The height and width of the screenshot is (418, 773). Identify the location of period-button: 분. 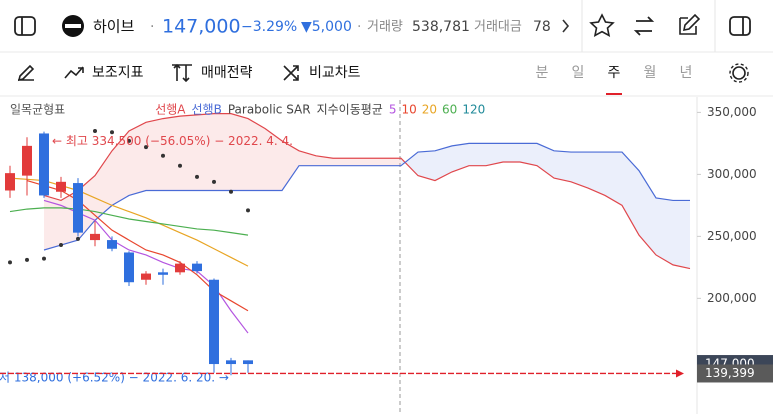
(542, 73).